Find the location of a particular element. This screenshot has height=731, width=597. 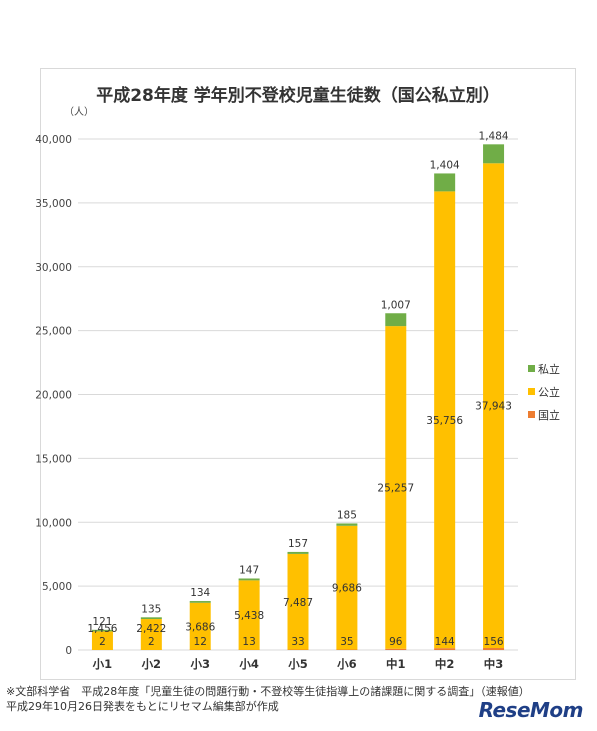

y-tick-label: 15,000 is located at coordinates (53, 459).